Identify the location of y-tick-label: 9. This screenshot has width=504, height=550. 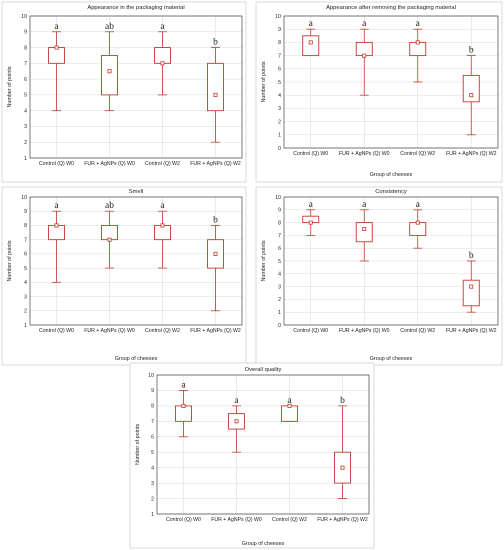
(279, 211).